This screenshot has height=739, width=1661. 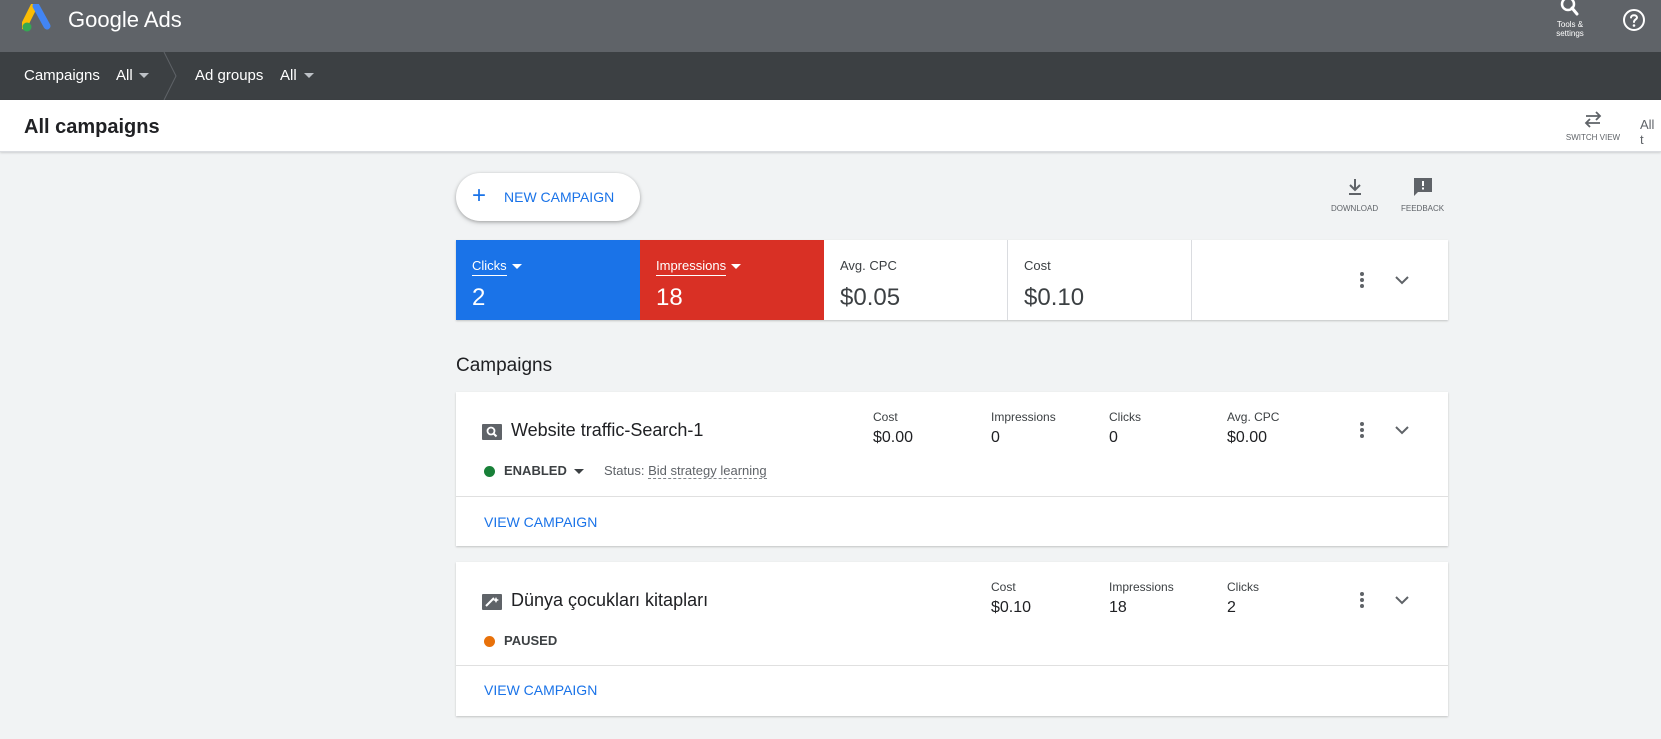 I want to click on metric-clicks-value: 2, so click(x=479, y=297).